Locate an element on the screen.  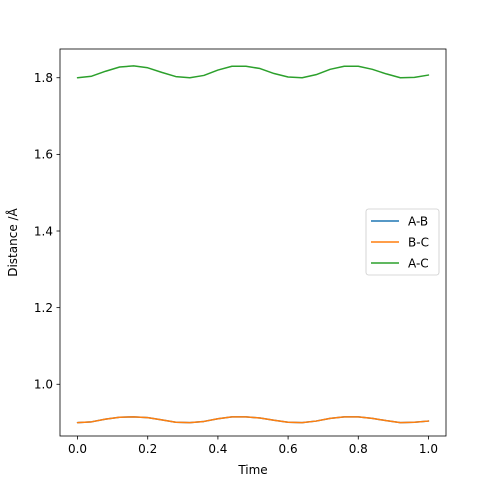
legend: A-B B-C A-C is located at coordinates (402, 242).